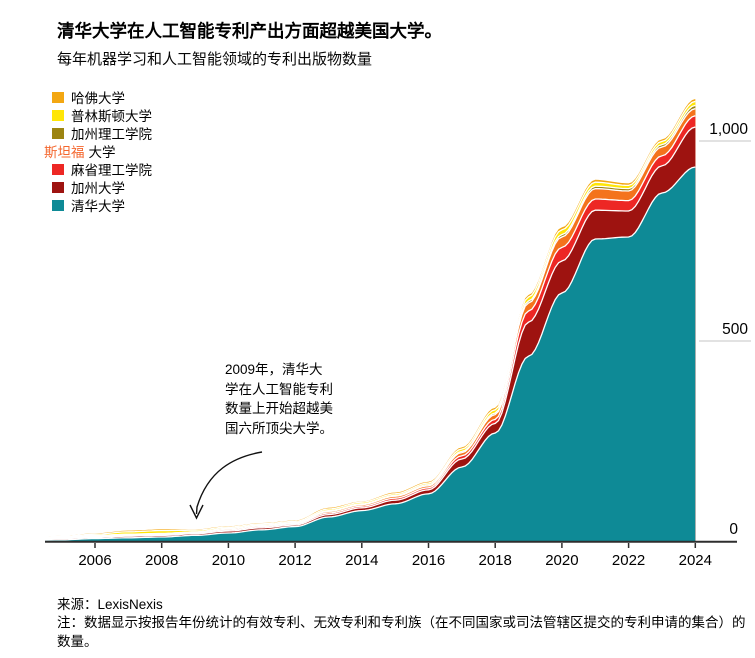 This screenshot has height=658, width=755. What do you see at coordinates (229, 483) in the screenshot?
I see `annotation-arrow` at bounding box center [229, 483].